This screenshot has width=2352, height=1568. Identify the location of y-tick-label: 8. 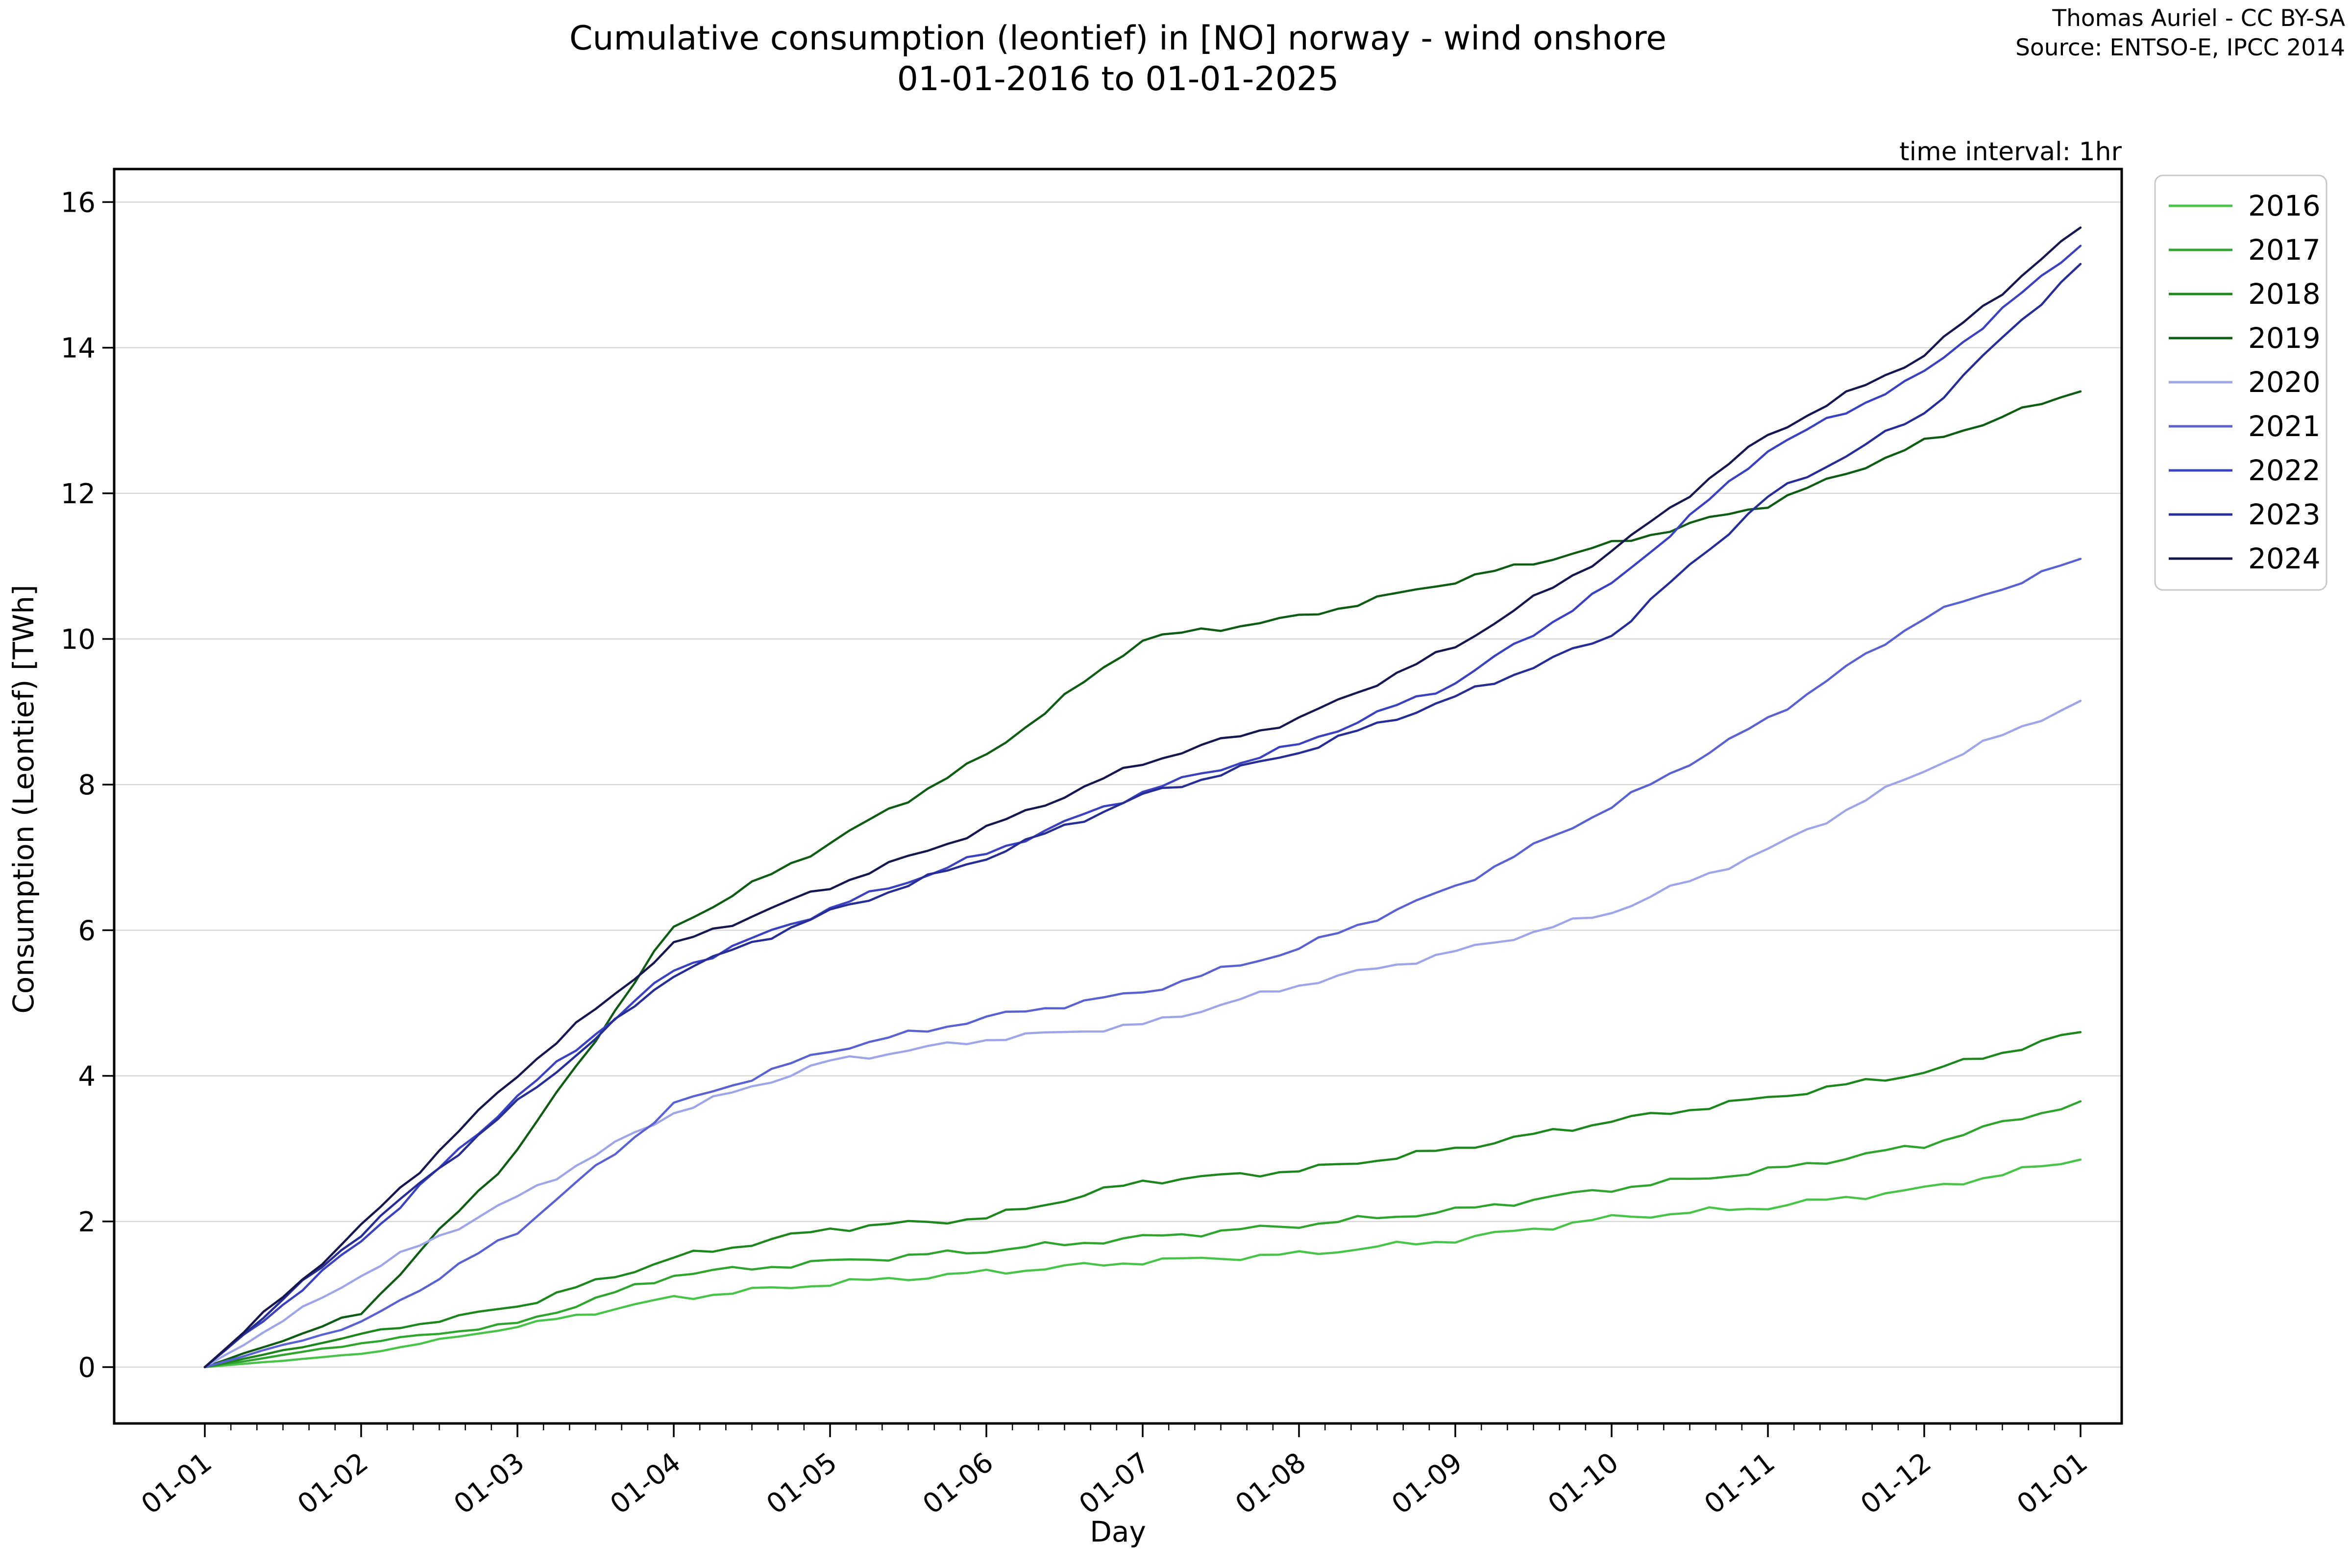
(87, 785).